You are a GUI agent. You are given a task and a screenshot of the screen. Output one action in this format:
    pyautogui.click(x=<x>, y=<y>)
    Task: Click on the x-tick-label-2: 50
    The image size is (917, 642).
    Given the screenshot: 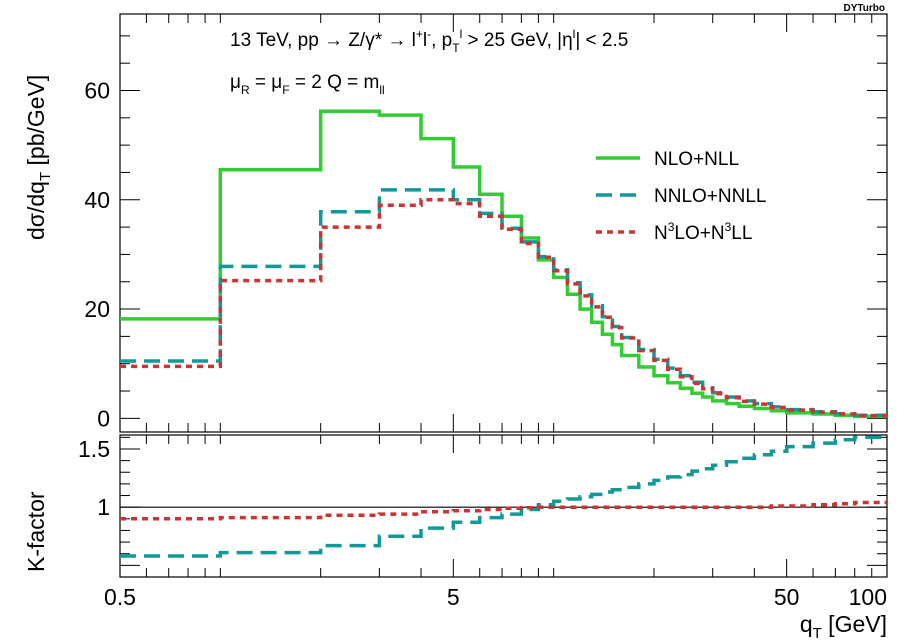 What is the action you would take?
    pyautogui.click(x=787, y=597)
    